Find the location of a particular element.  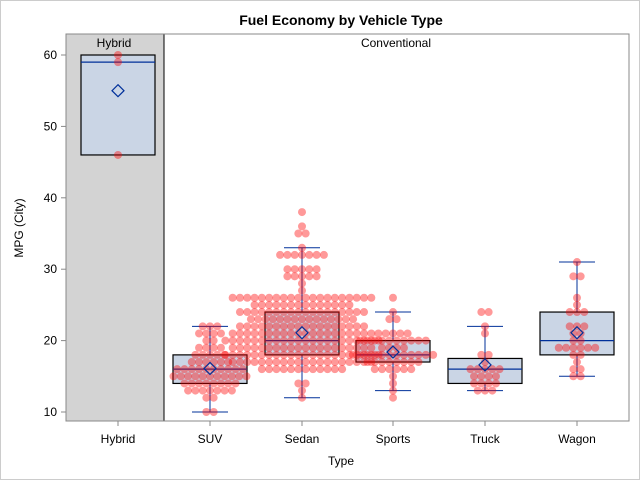

box-hybrid is located at coordinates (118, 105).